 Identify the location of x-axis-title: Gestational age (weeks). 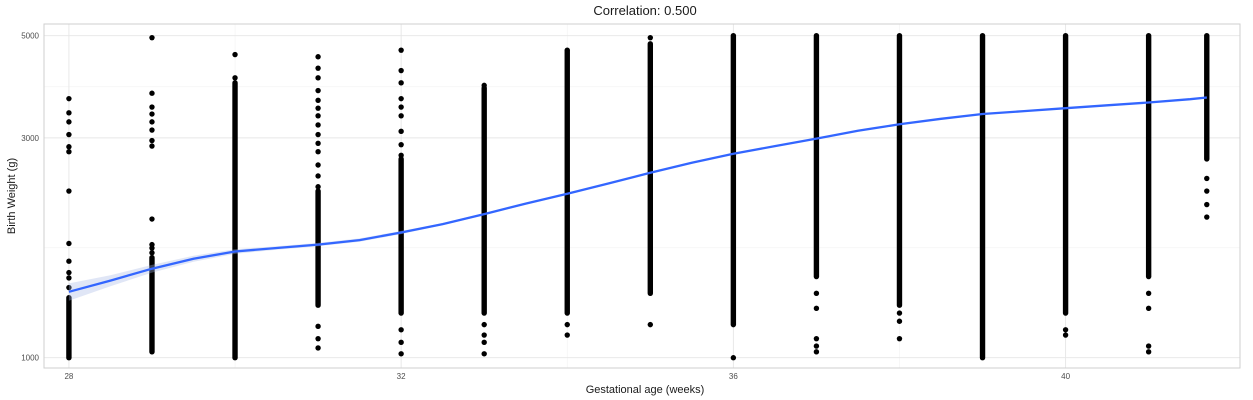
(645, 390).